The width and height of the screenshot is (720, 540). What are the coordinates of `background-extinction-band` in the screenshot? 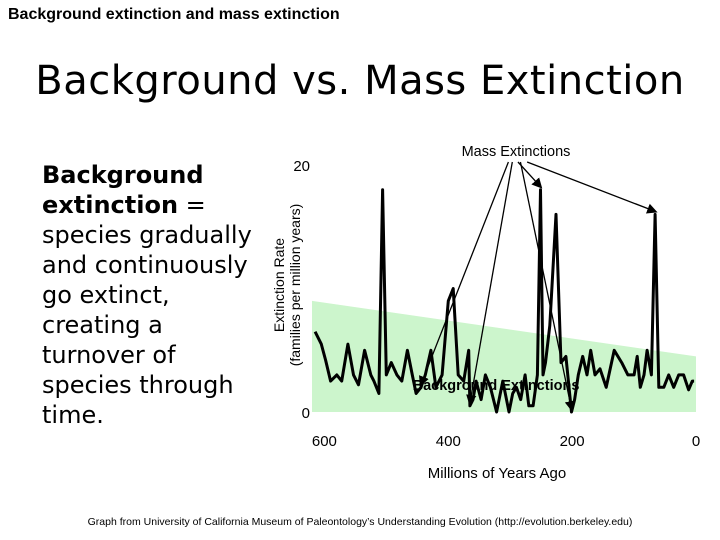 It's located at (504, 356).